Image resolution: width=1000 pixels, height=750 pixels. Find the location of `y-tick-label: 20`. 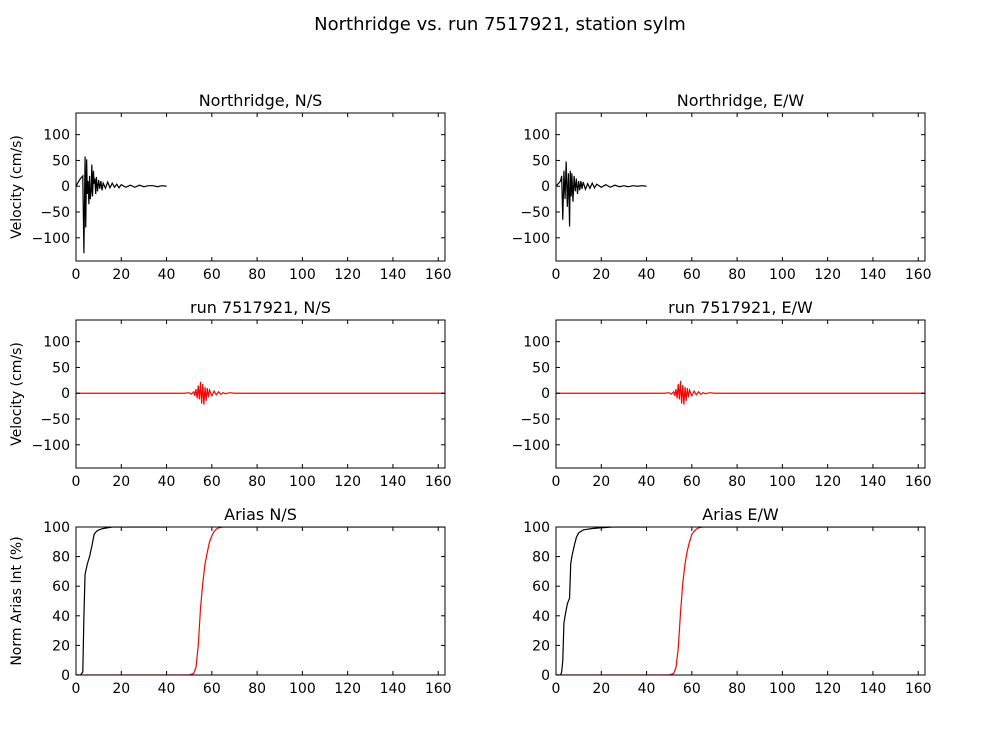

y-tick-label: 20 is located at coordinates (61, 646).